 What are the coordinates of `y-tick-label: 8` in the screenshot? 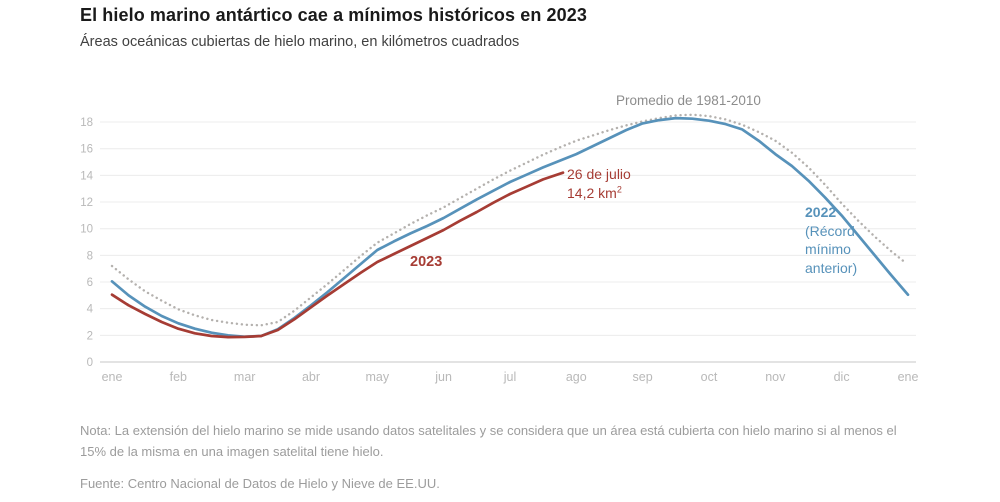 It's located at (90, 256).